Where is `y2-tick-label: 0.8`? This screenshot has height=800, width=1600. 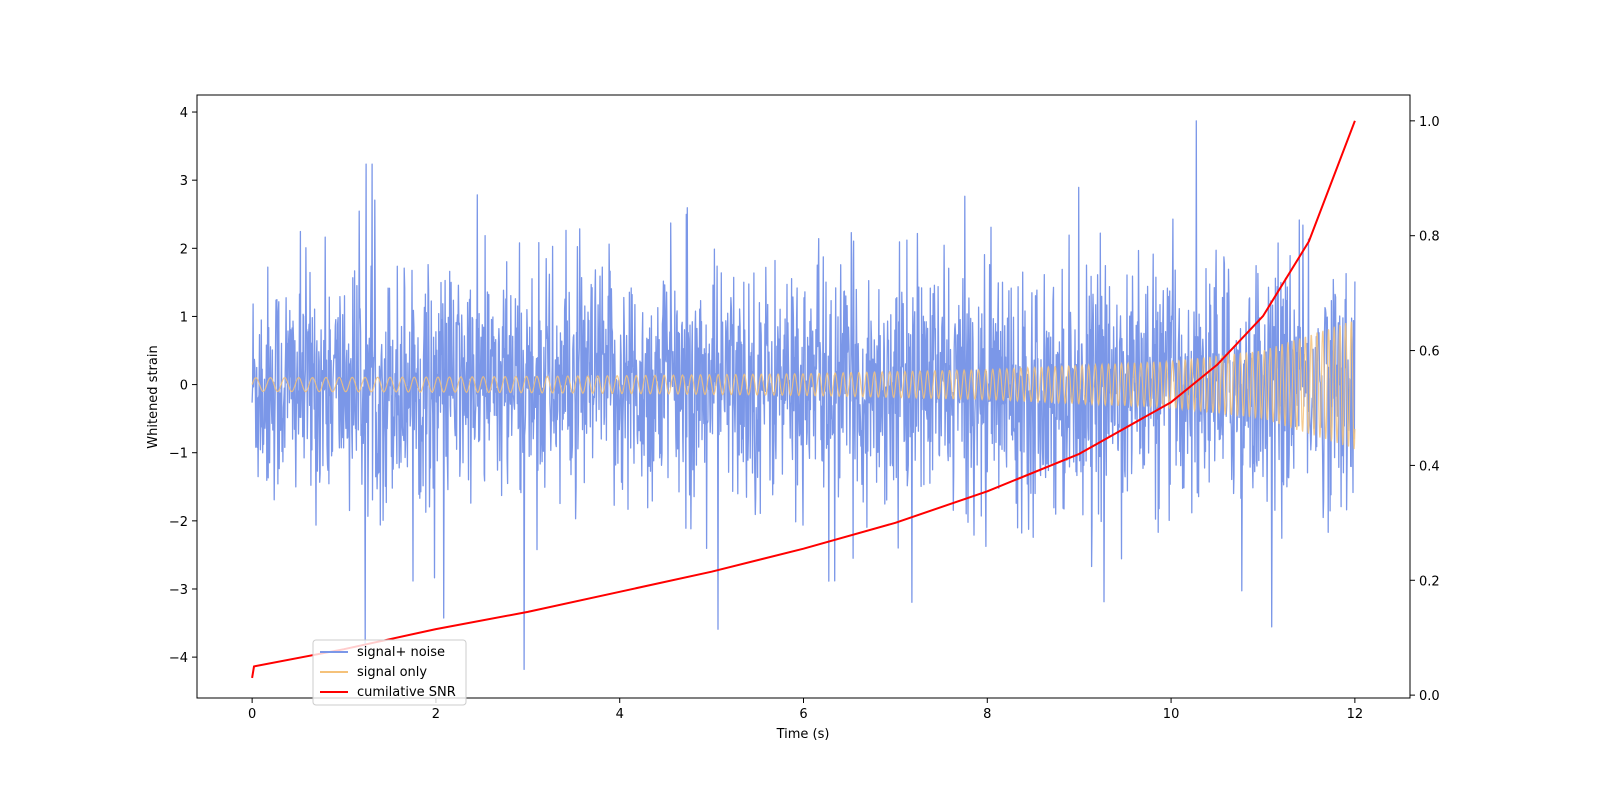 y2-tick-label: 0.8 is located at coordinates (1429, 237).